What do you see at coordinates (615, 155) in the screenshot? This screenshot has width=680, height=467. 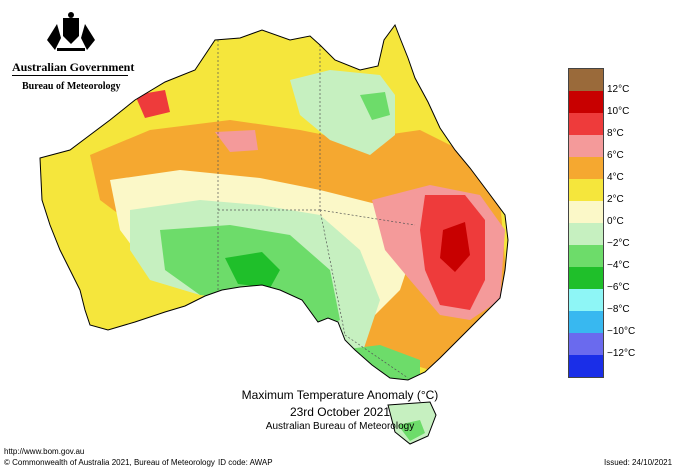 I see `legend-label: 6°C` at bounding box center [615, 155].